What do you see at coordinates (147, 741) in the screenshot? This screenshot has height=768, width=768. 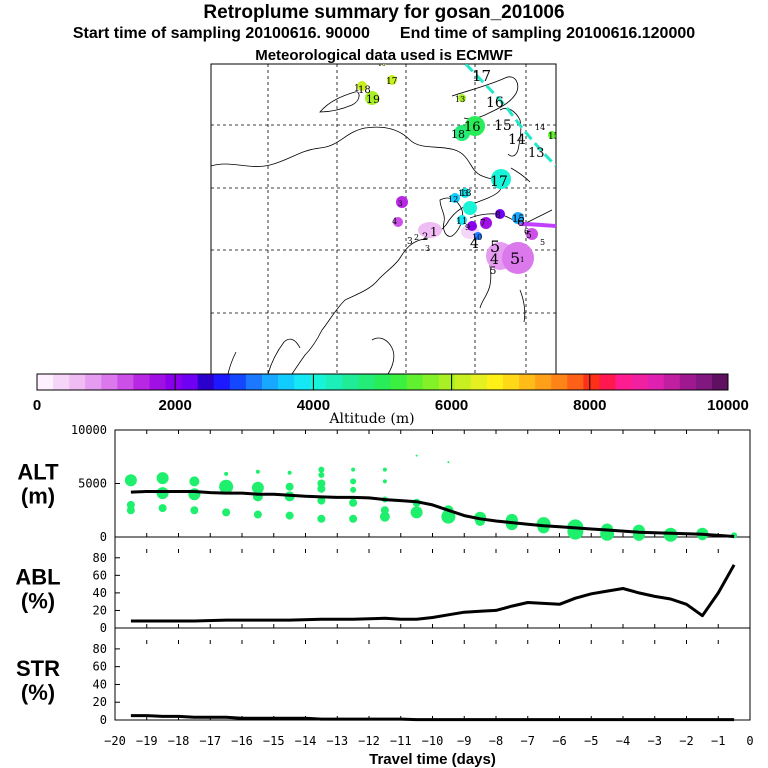 I see `xtick-label: −19` at bounding box center [147, 741].